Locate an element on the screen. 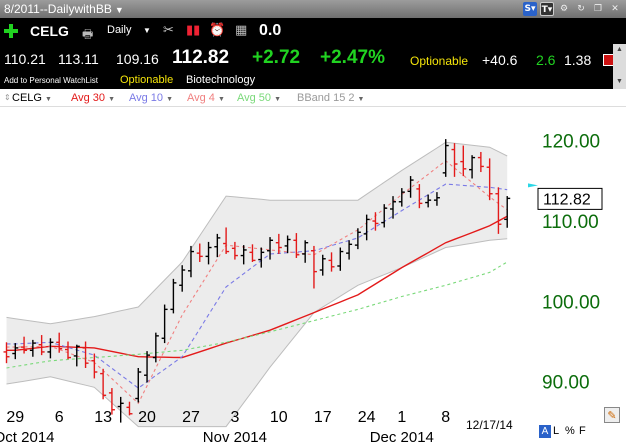 Image resolution: width=626 pixels, height=448 pixels. bar-chart-icon: ▮▮ is located at coordinates (193, 30).